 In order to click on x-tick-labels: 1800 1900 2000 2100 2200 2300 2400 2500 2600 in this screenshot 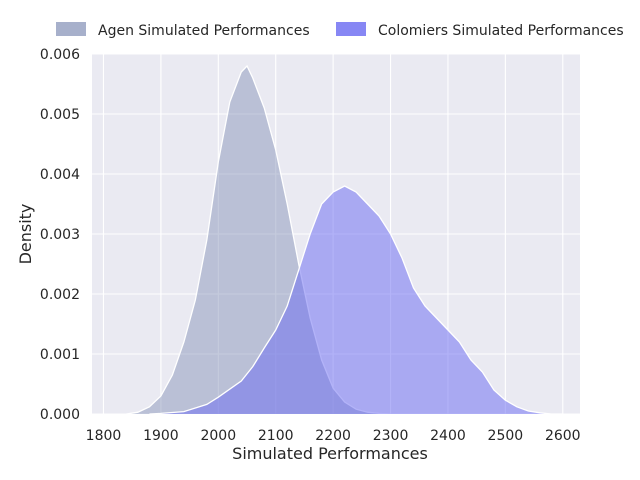, I will do `click(333, 436)`.